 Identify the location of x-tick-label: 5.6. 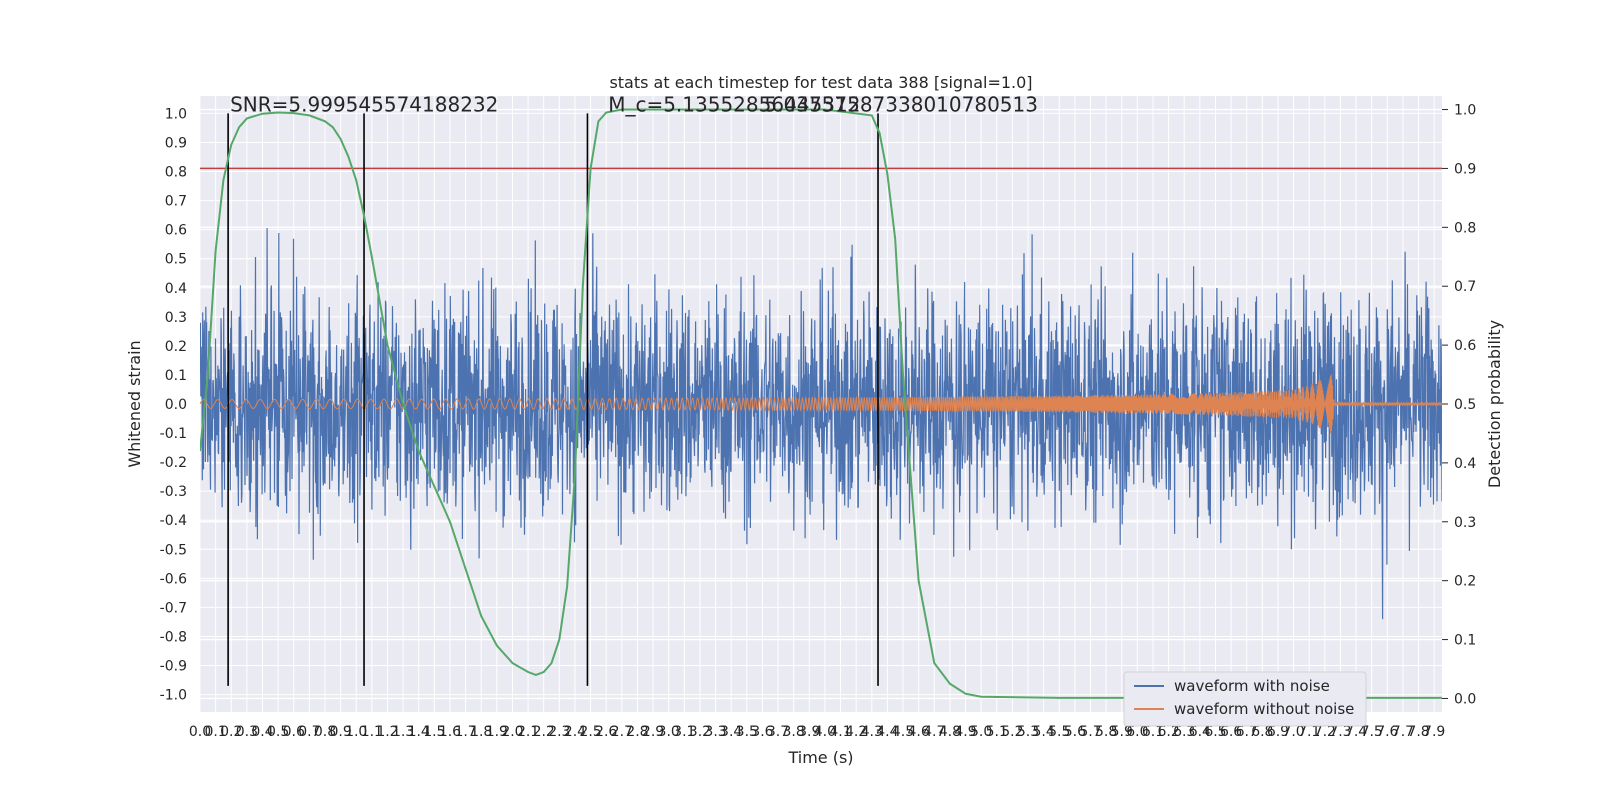
(1075, 732).